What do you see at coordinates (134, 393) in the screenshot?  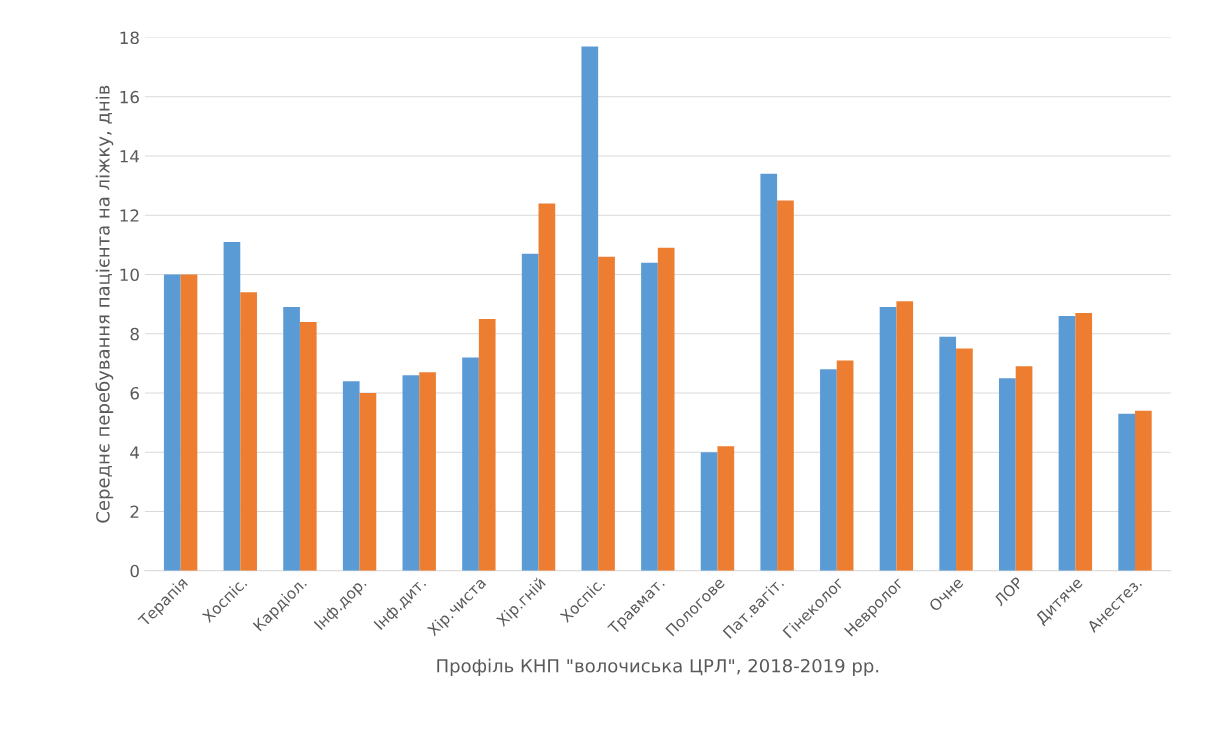 I see `y-tick-label: 6` at bounding box center [134, 393].